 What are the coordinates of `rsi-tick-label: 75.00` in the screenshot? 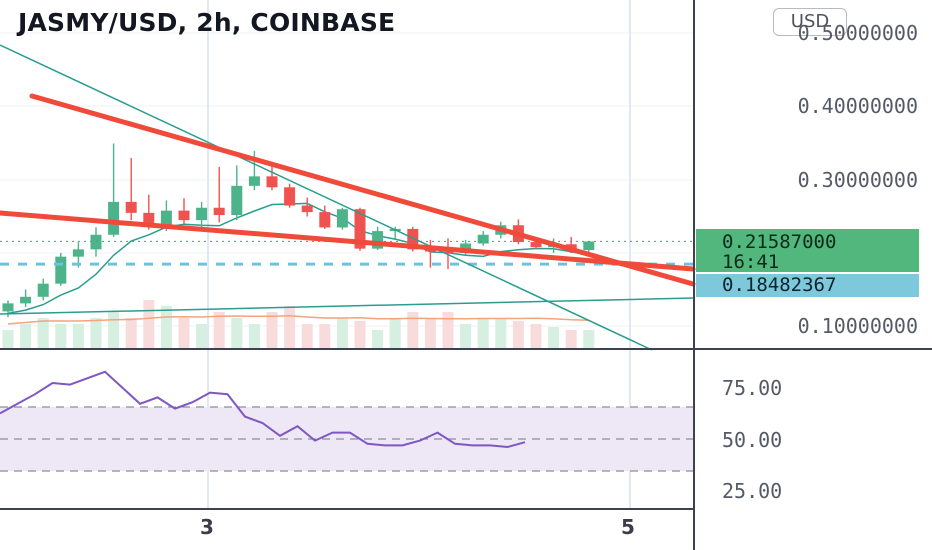 It's located at (752, 388).